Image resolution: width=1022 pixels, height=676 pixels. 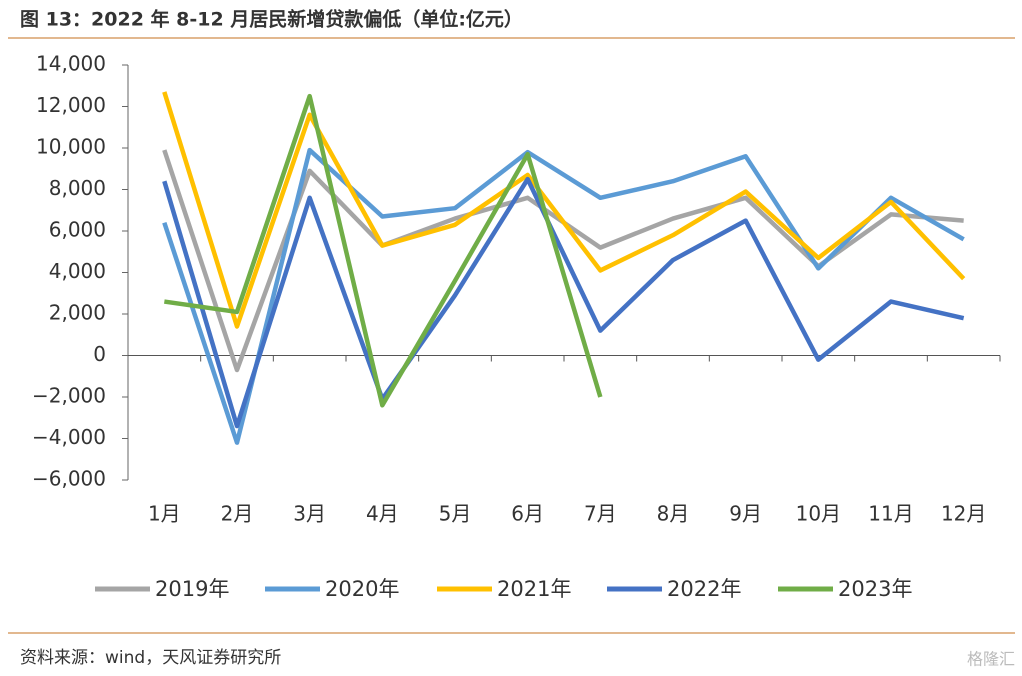 I want to click on title: 图 13：2022 年 8-12 月居民新增贷款偏低（单位:亿元）, so click(x=271, y=19).